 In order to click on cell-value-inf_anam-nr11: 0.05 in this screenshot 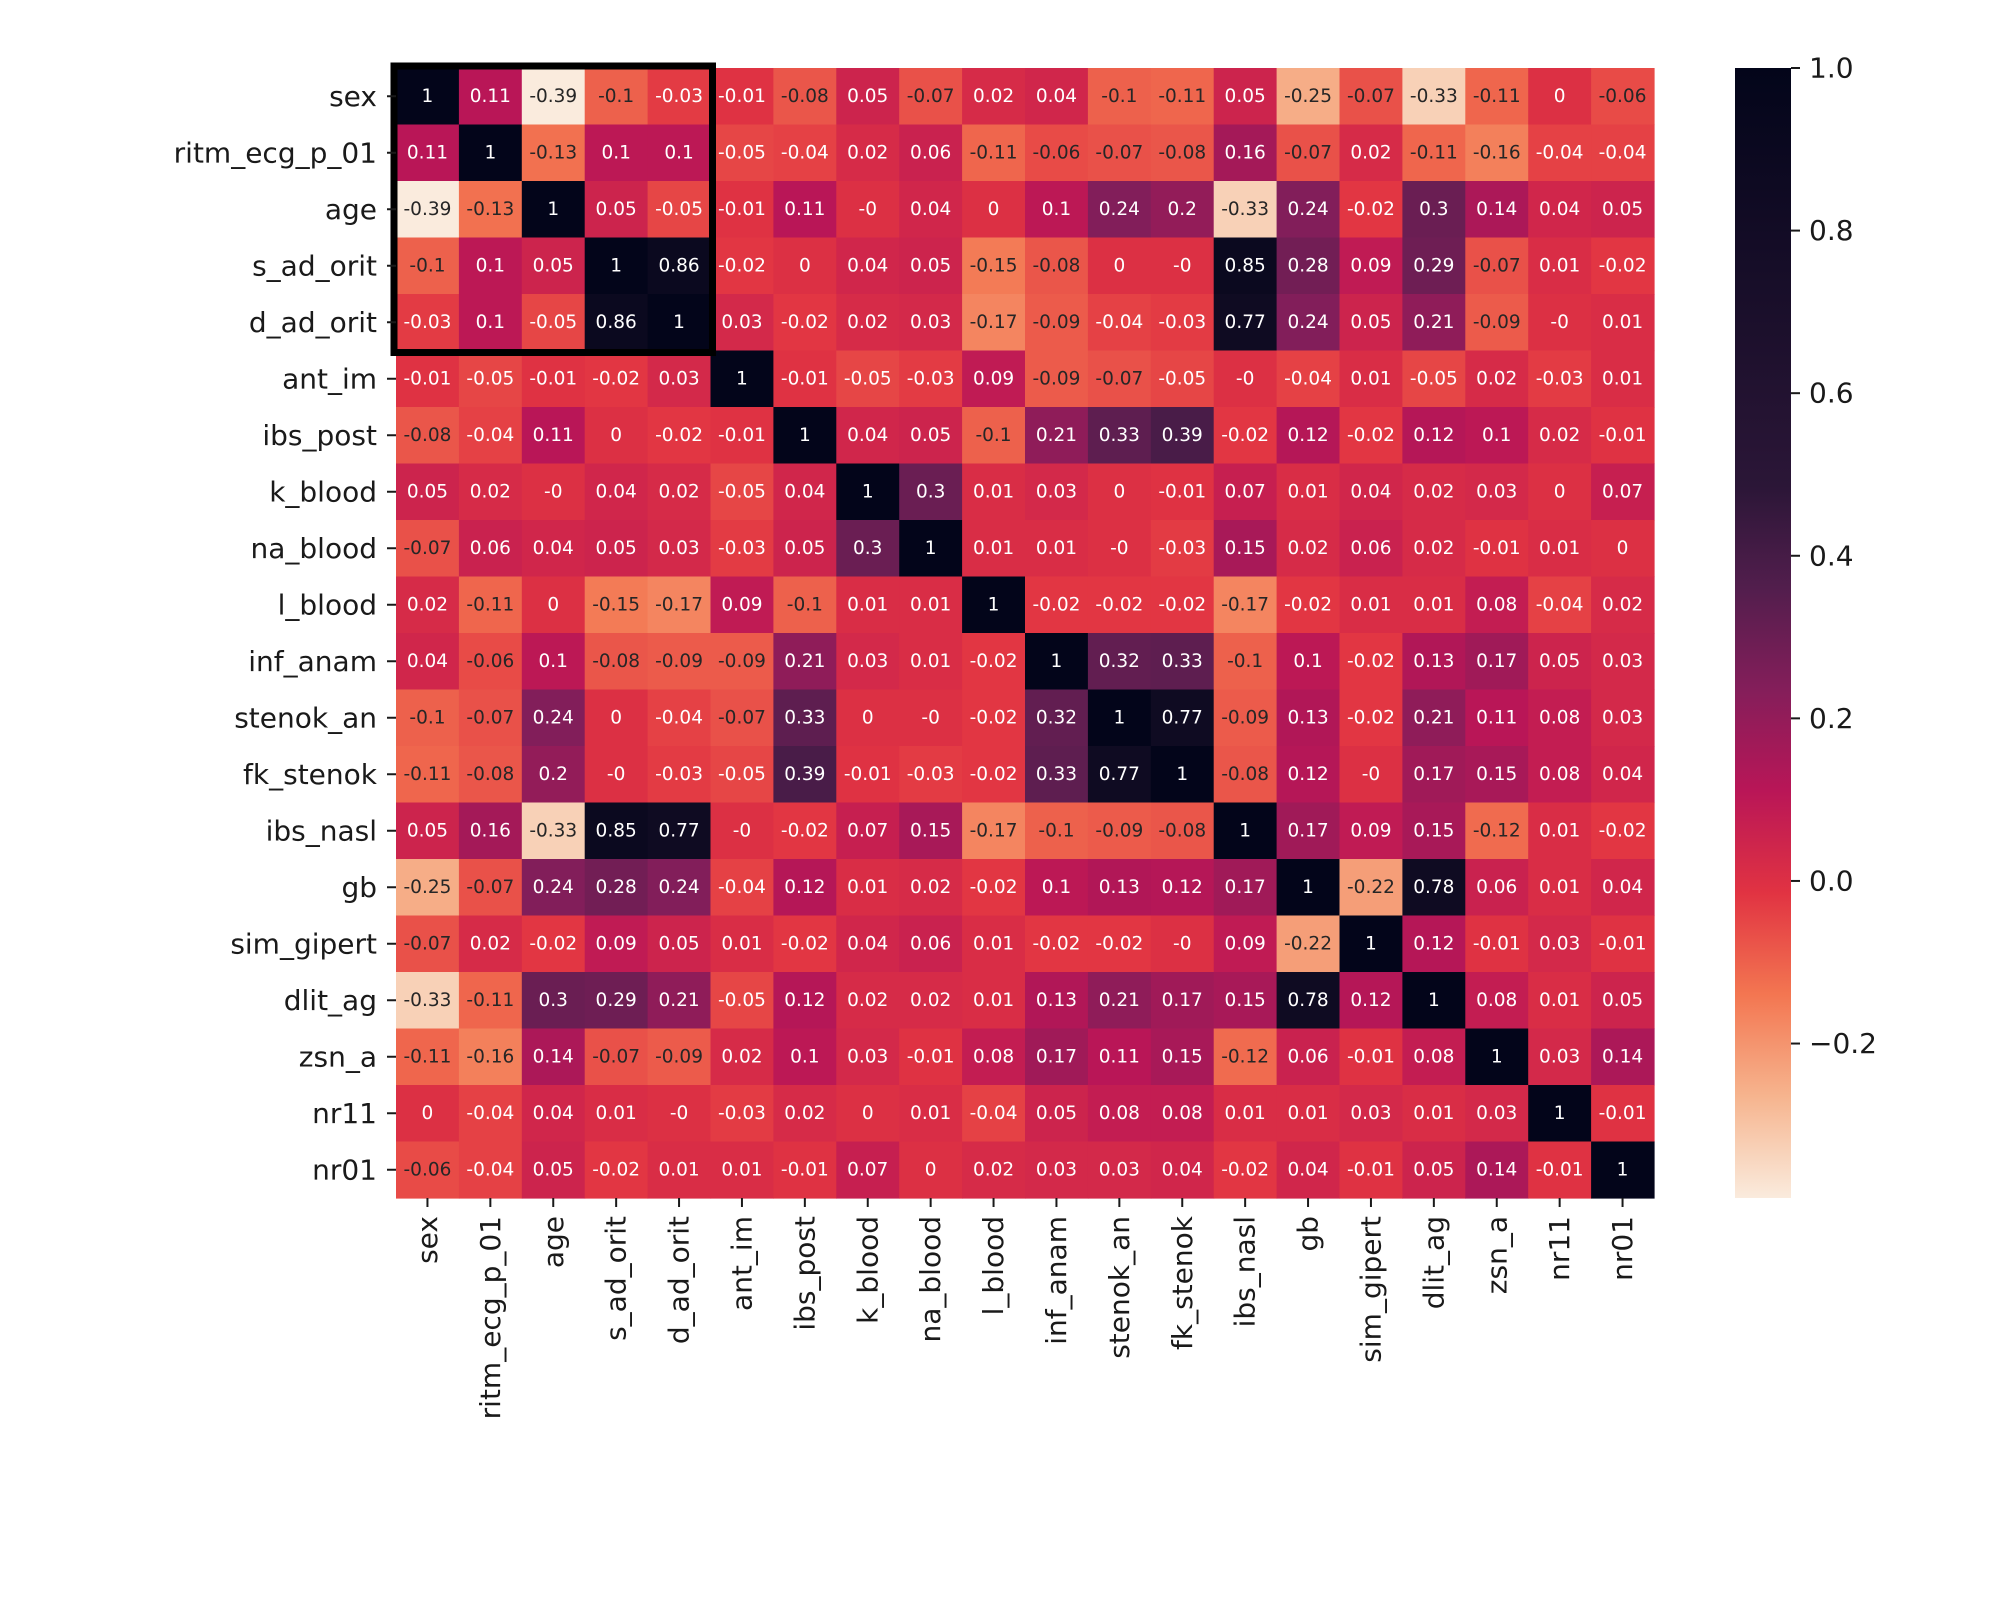, I will do `click(1559, 661)`.